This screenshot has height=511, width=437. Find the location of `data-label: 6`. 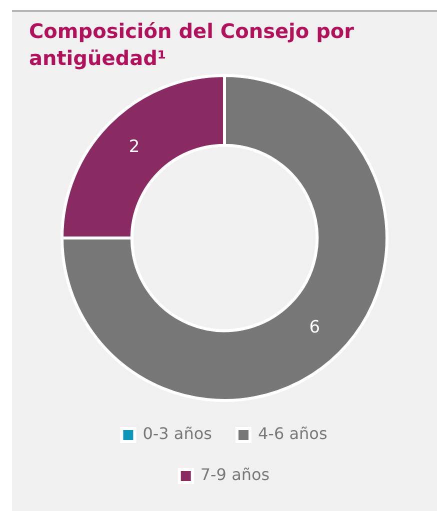

data-label: 6 is located at coordinates (314, 328).